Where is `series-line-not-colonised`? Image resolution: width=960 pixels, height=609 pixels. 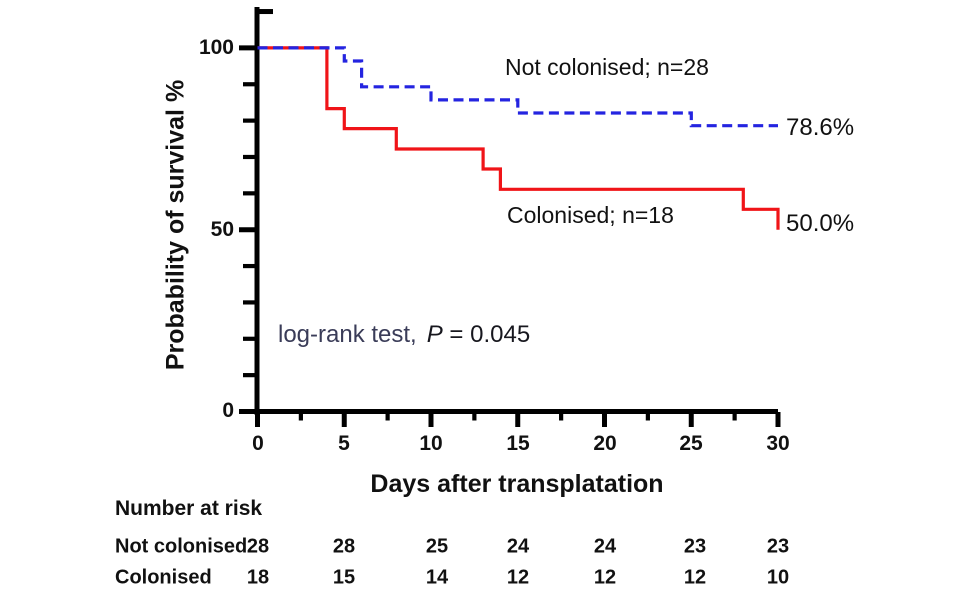
series-line-not-colonised is located at coordinates (517, 87).